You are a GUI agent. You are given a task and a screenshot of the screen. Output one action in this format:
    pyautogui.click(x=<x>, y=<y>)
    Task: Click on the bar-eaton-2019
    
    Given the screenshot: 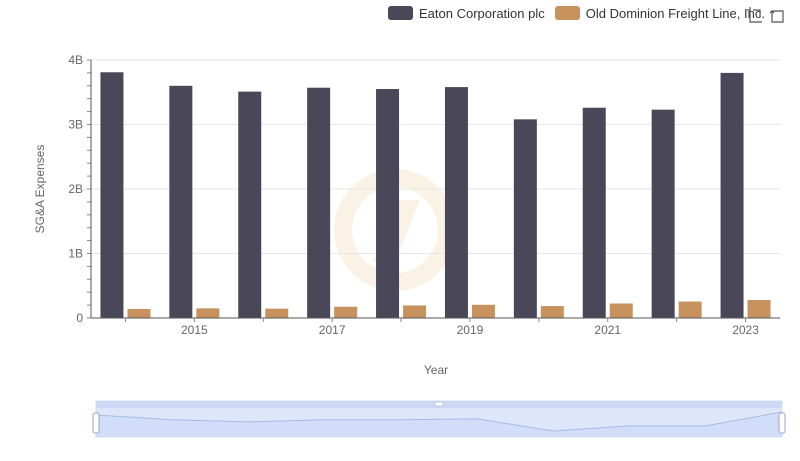 What is the action you would take?
    pyautogui.click(x=456, y=202)
    